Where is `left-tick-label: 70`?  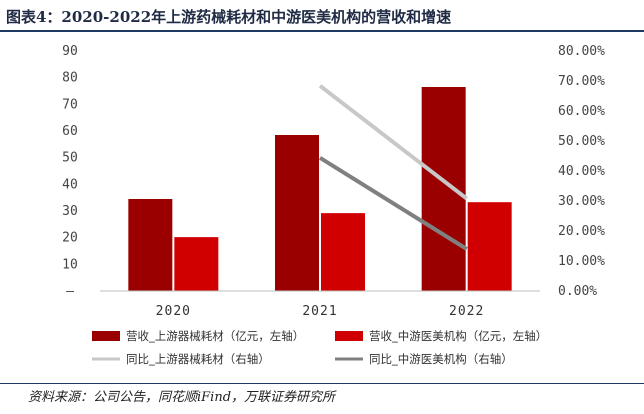
left-tick-label: 70 is located at coordinates (70, 104).